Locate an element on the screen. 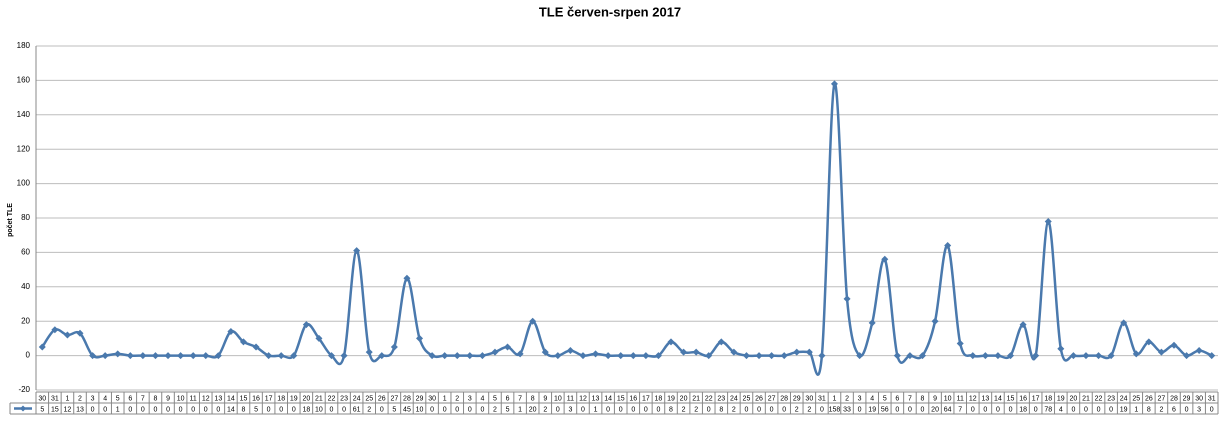 This screenshot has width=1220, height=426. data-label: 2 is located at coordinates (495, 409).